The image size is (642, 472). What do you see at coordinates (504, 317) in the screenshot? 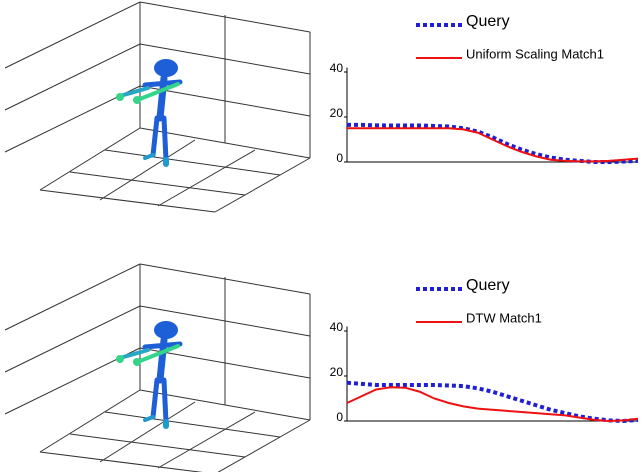
I see `legend-label: DTW Match1` at bounding box center [504, 317].